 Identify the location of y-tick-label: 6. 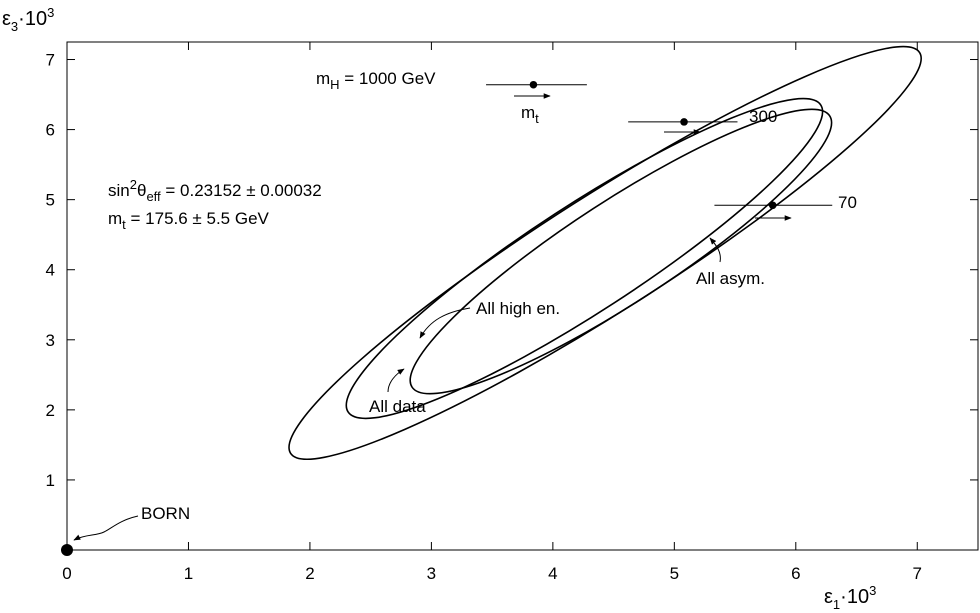
(50, 130).